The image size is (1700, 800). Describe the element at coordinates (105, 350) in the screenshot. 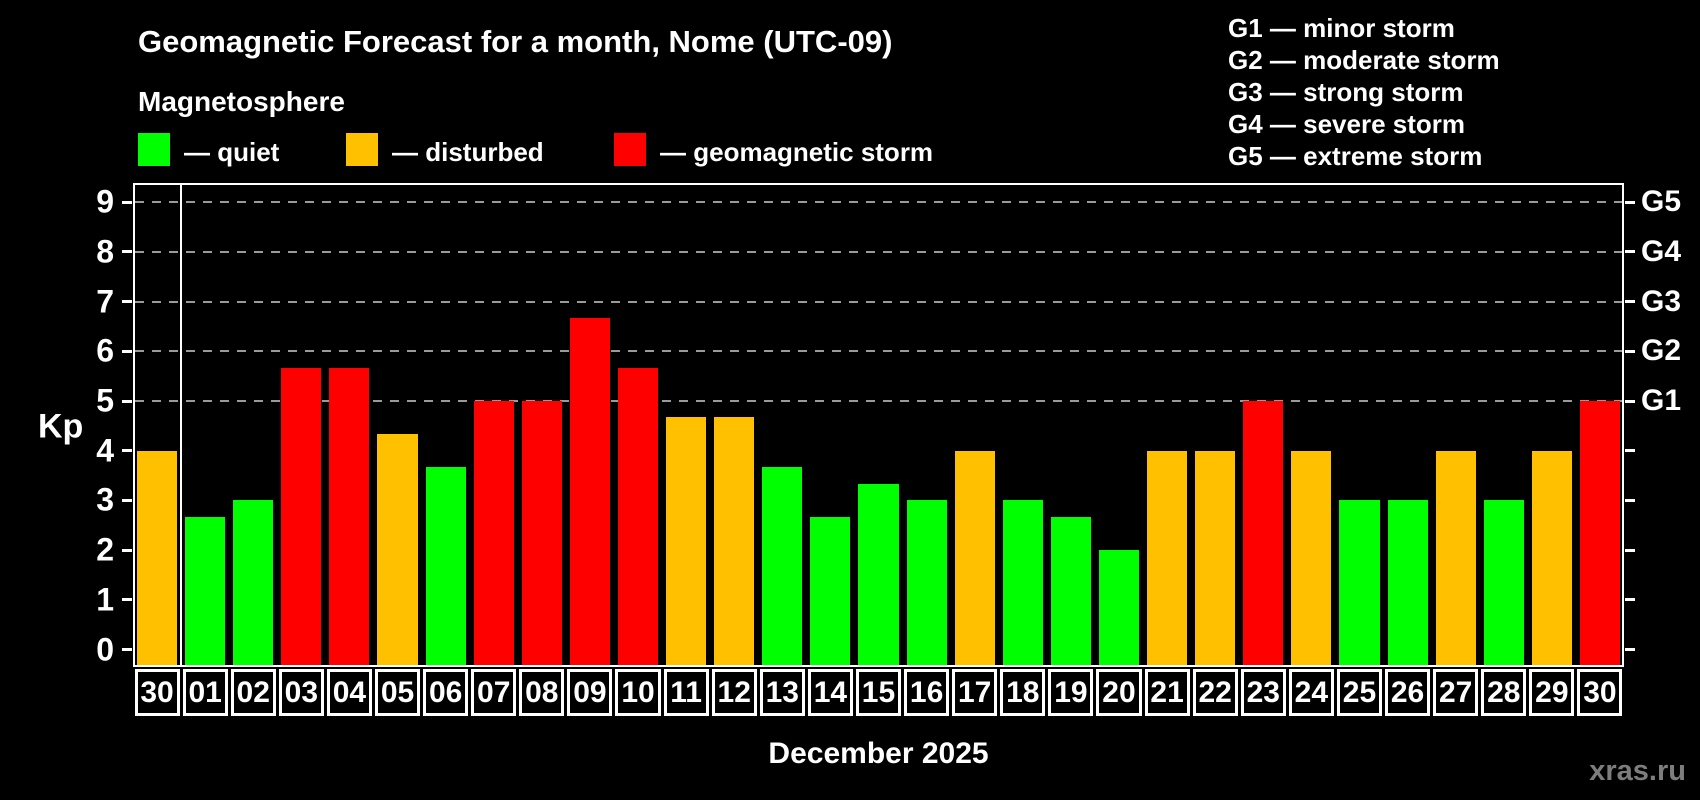

I see `y-tick-label-6: 6` at that location.